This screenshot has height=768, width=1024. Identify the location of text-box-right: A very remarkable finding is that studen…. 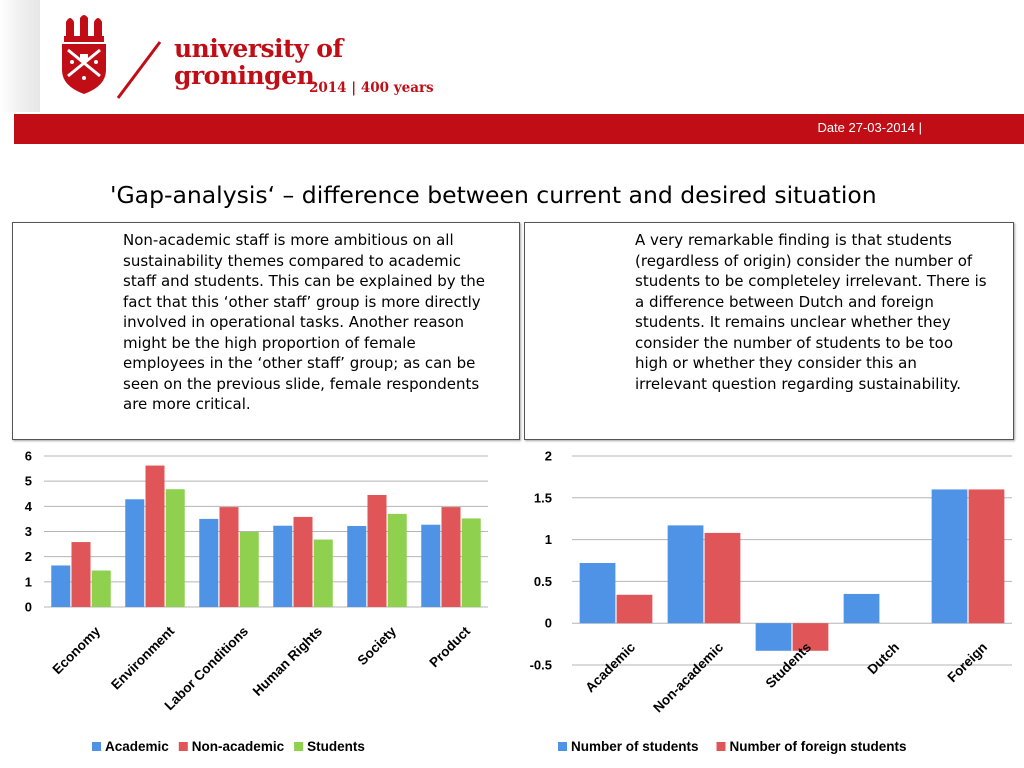
(769, 331).